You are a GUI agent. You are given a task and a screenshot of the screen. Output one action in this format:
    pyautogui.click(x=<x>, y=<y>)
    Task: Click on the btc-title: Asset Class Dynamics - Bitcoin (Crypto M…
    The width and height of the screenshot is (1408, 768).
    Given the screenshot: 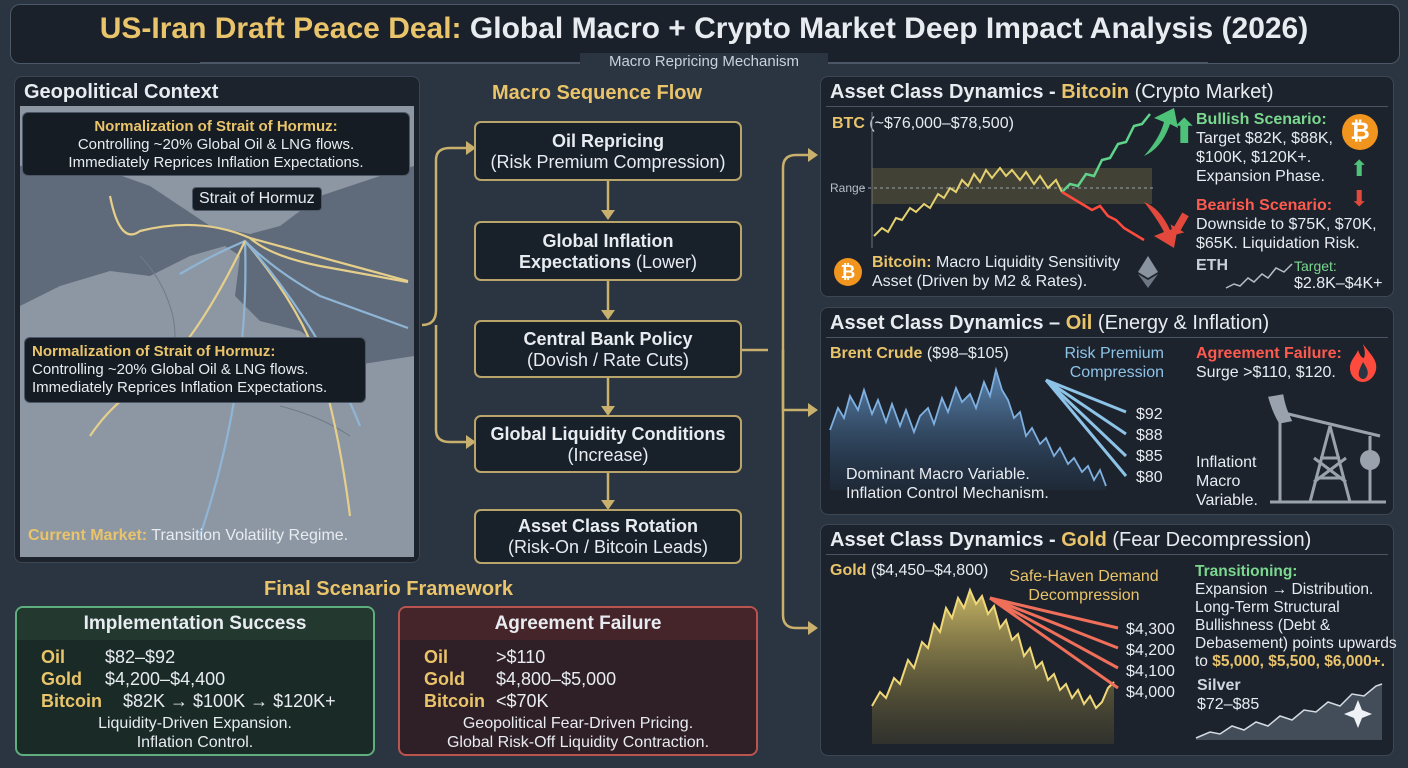 What is the action you would take?
    pyautogui.click(x=1051, y=92)
    